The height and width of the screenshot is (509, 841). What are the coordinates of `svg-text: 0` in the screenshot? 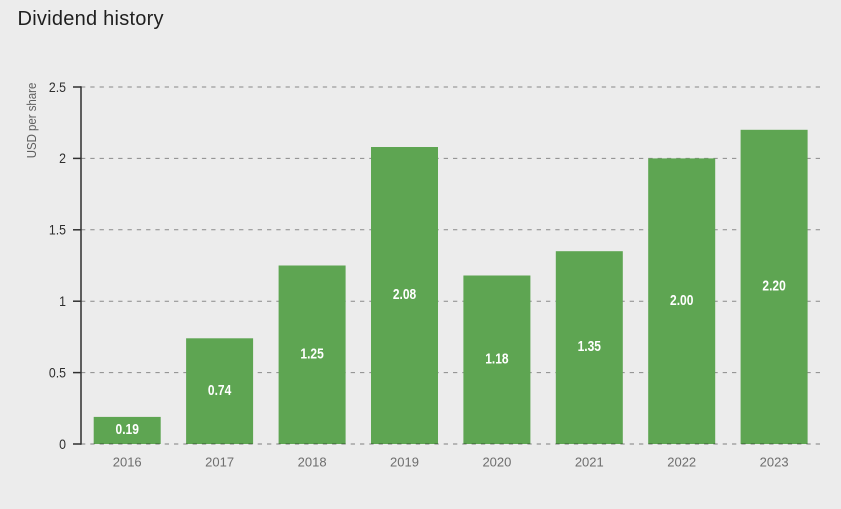 It's located at (62, 444).